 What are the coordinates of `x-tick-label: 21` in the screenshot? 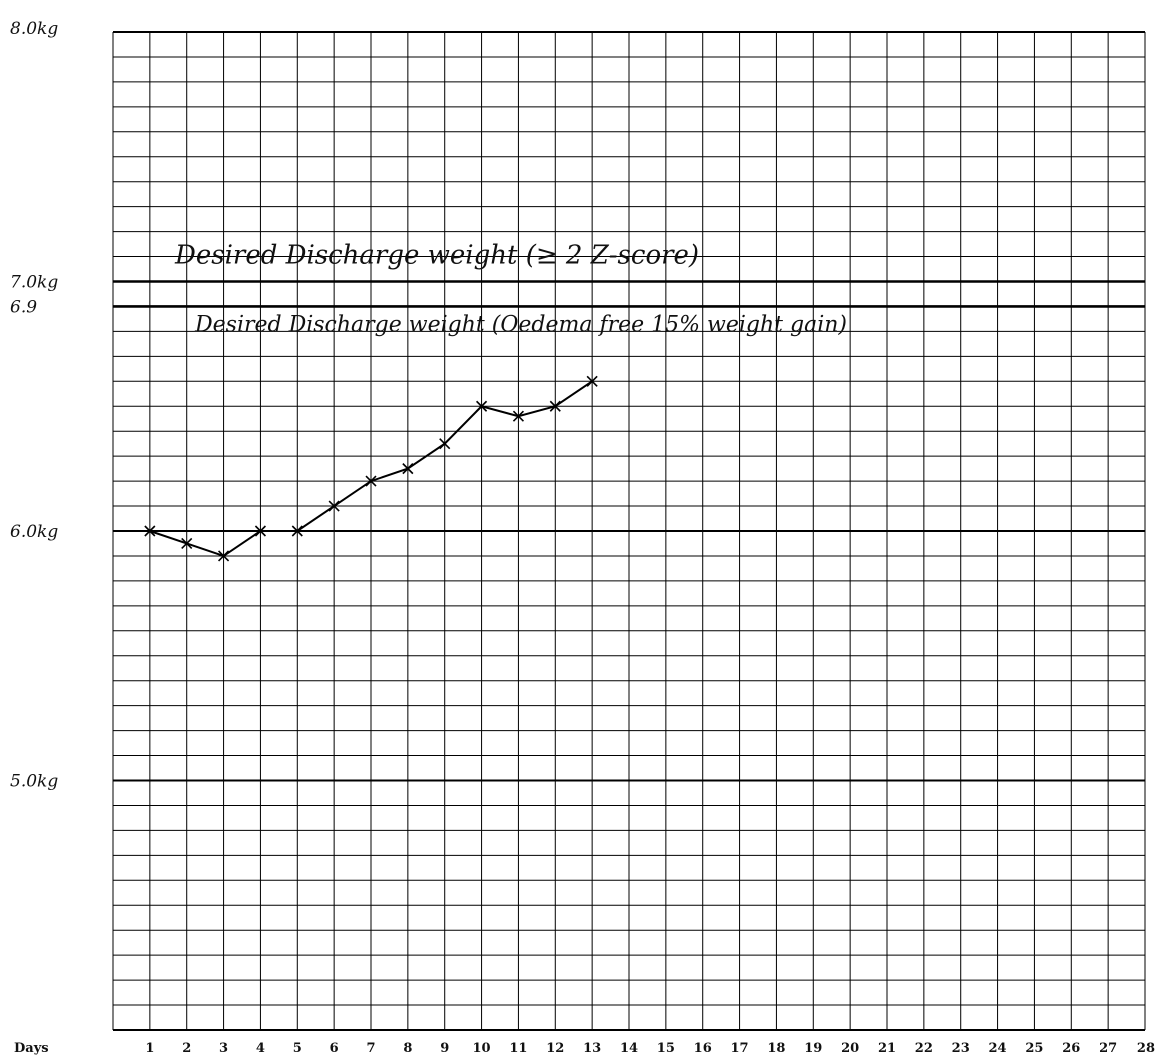 It's located at (887, 1048).